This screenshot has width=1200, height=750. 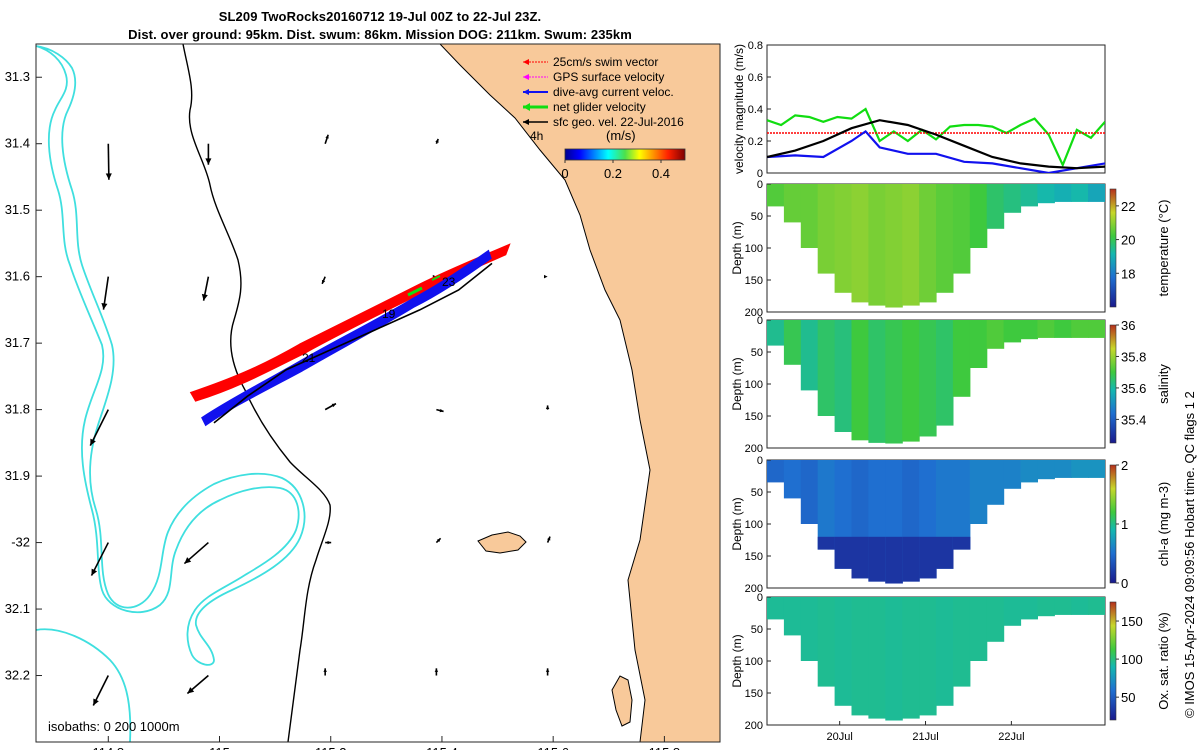 I want to click on colorbar-tick-label: 20, so click(x=1128, y=240).